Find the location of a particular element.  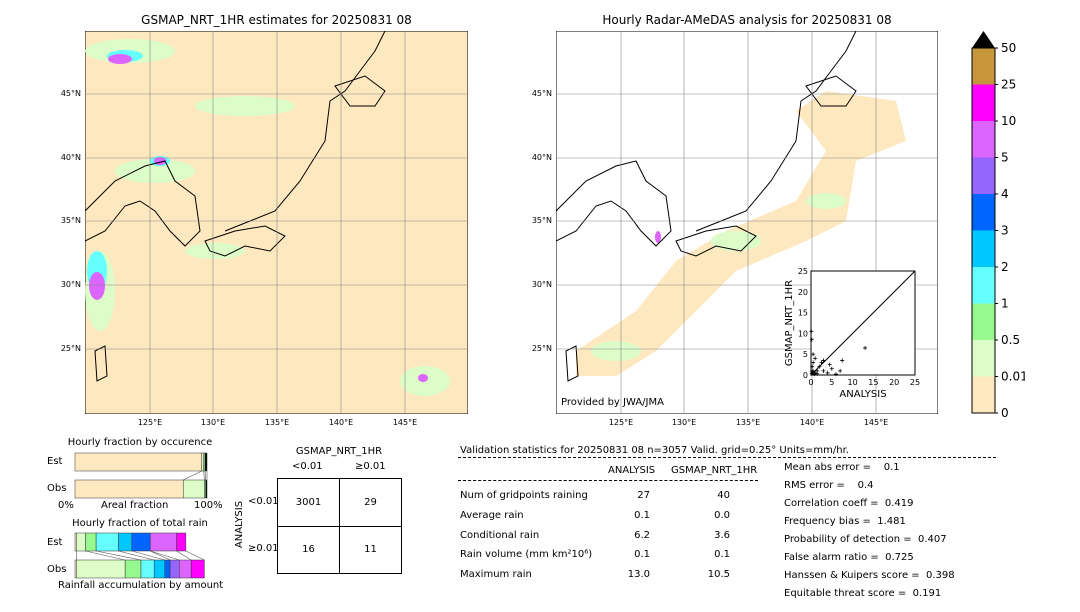

cell-hit-none: 3001 is located at coordinates (308, 502).